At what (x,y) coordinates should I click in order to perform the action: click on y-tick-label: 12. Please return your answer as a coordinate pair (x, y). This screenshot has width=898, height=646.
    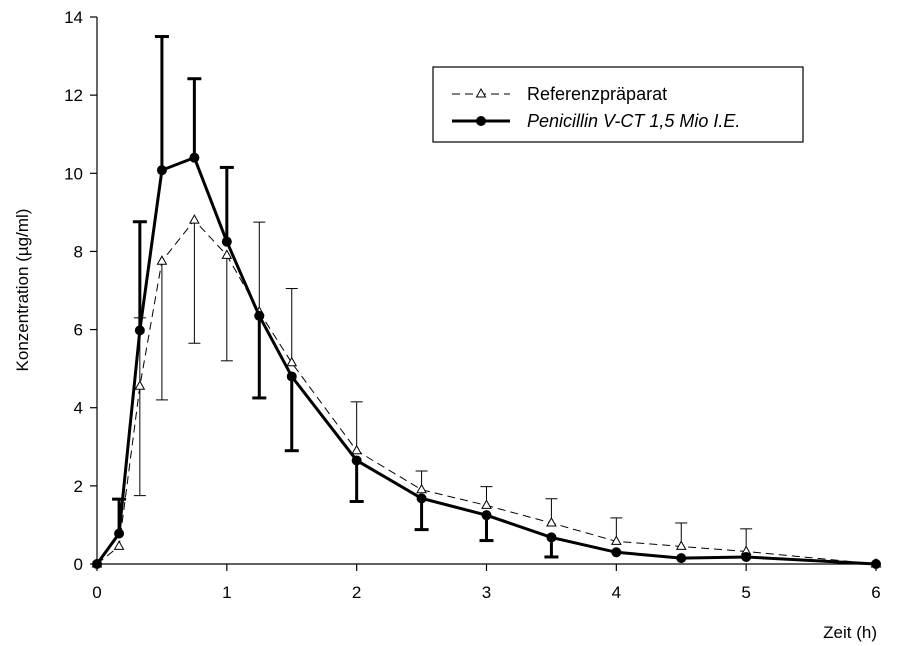
    Looking at the image, I should click on (73, 95).